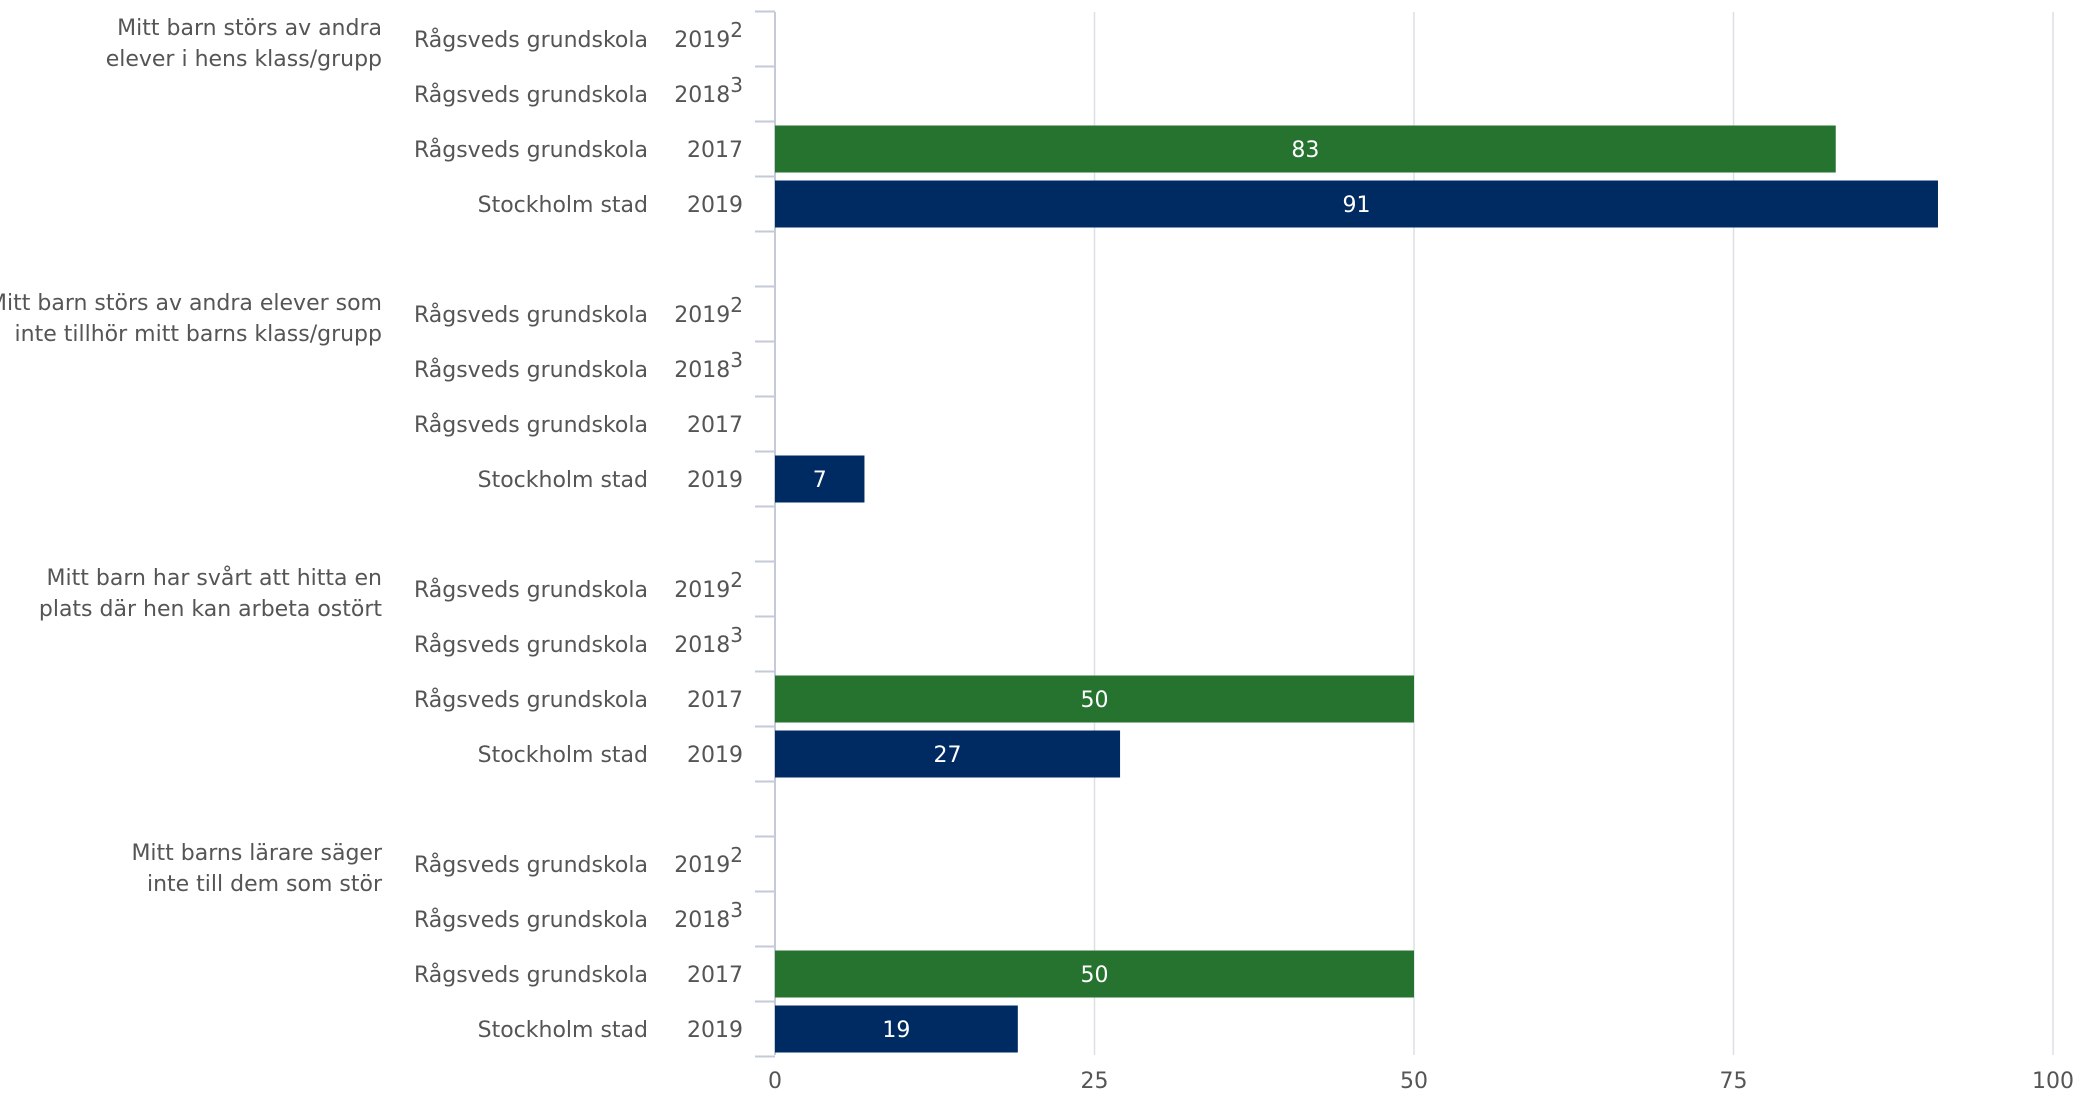 This screenshot has height=1102, width=2078. Describe the element at coordinates (1095, 1081) in the screenshot. I see `x-tick-label: 25` at that location.